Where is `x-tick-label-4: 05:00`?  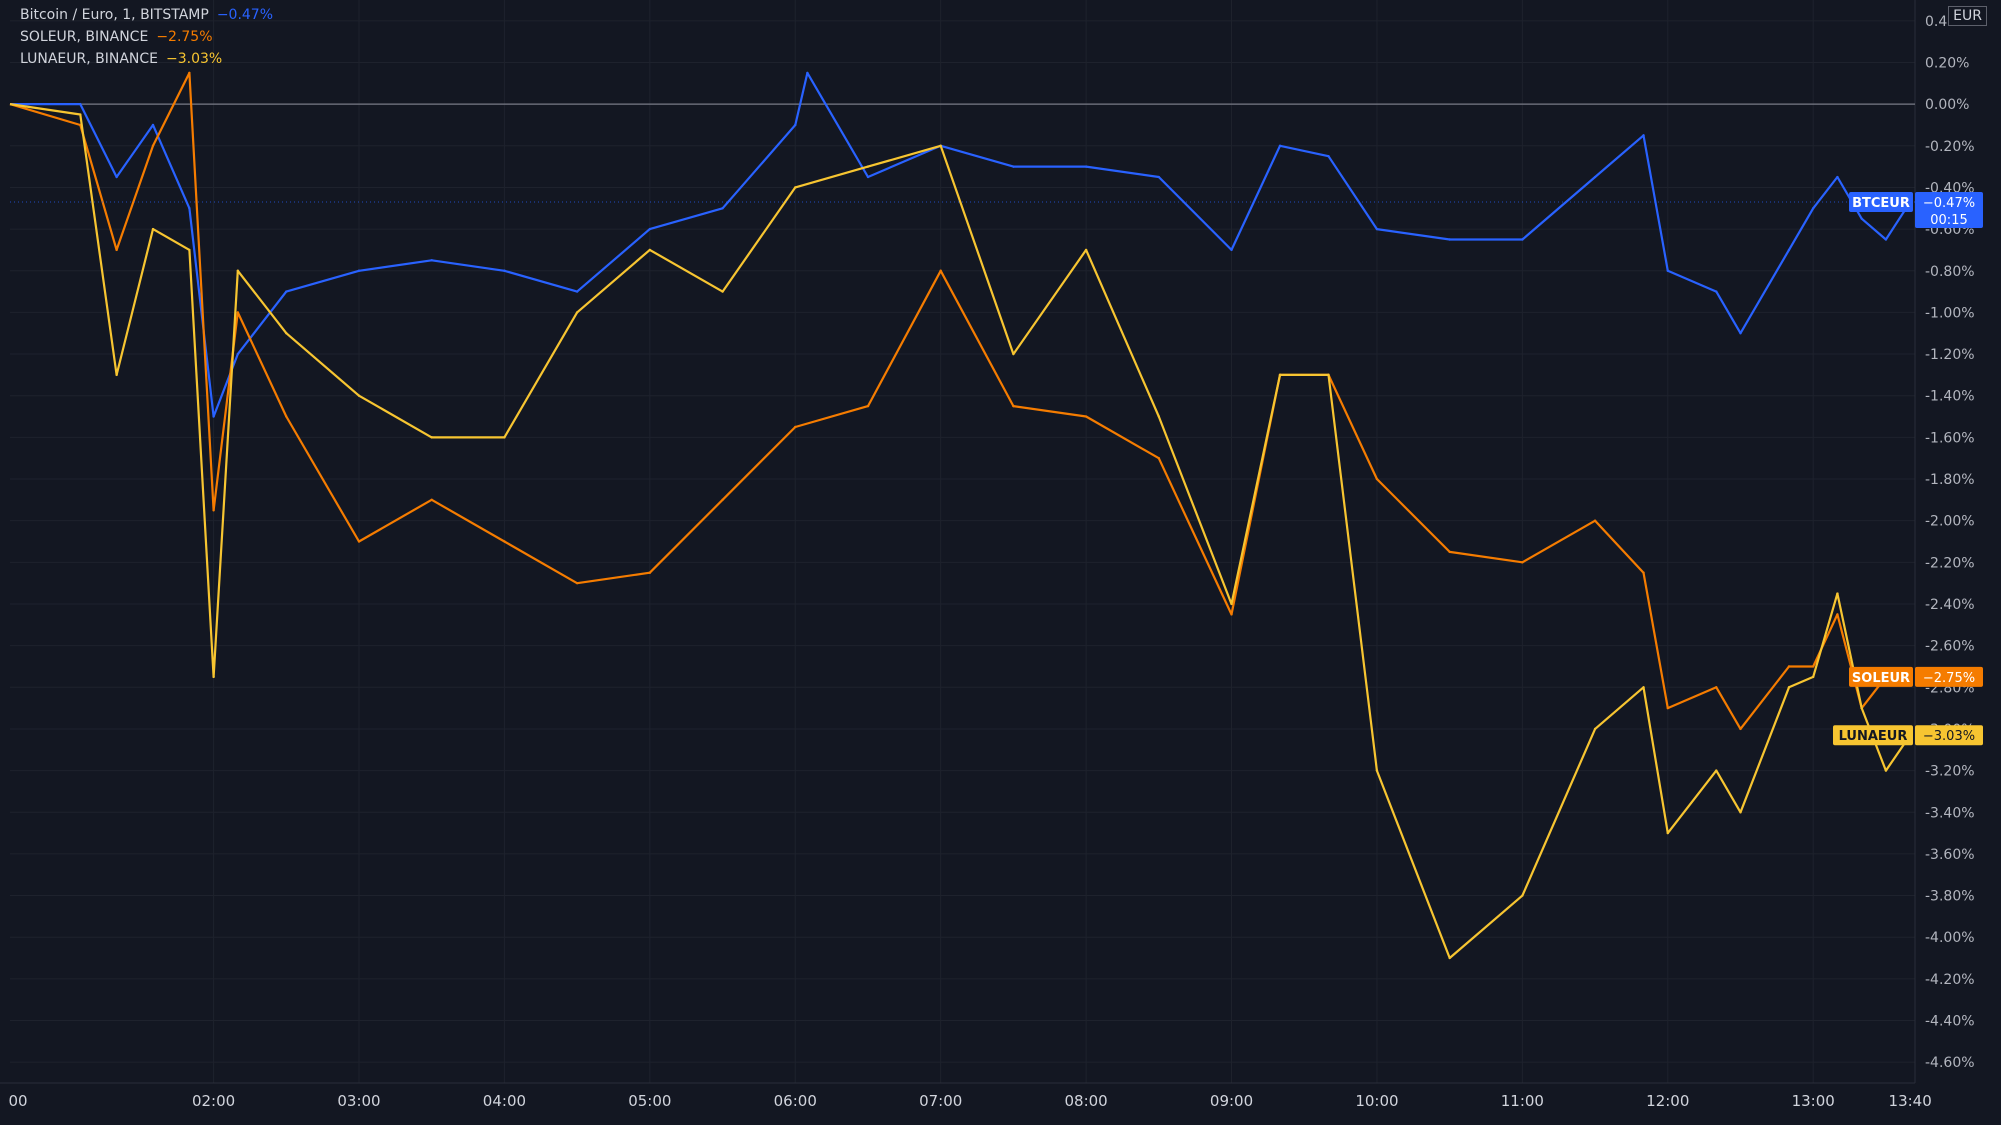 x-tick-label-4: 05:00 is located at coordinates (649, 1101).